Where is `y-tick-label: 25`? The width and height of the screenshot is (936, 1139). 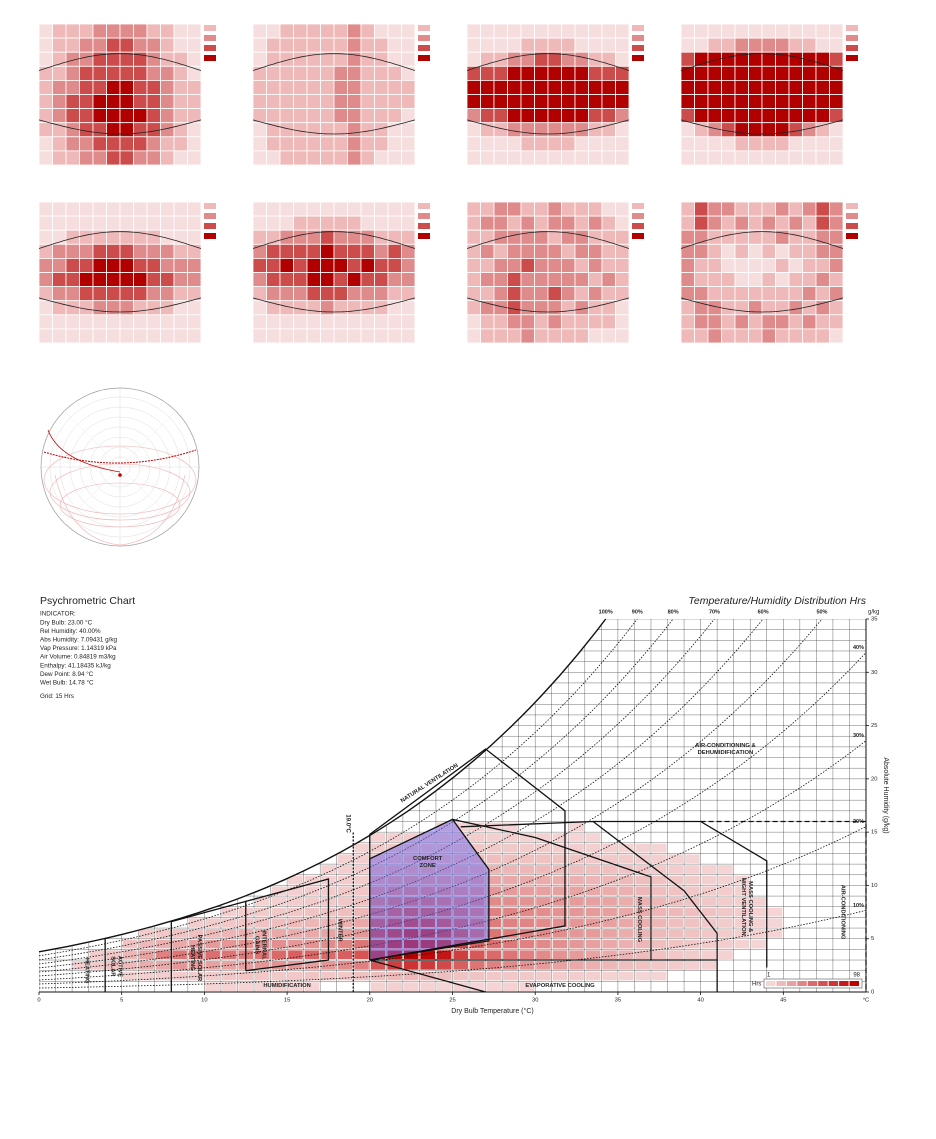
y-tick-label: 25 is located at coordinates (874, 726).